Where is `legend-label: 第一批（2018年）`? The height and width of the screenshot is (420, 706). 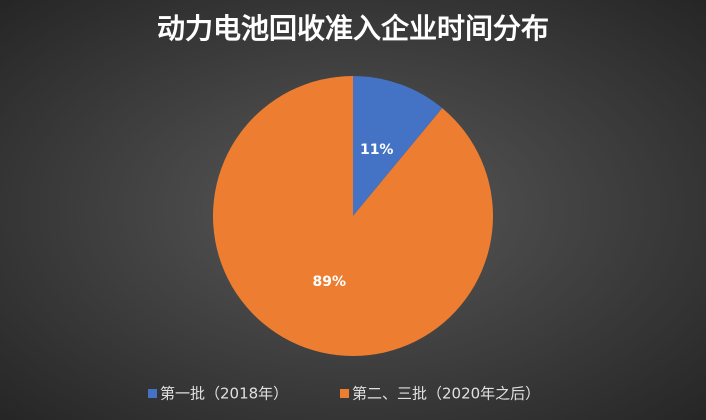 legend-label: 第一批（2018年） is located at coordinates (224, 394).